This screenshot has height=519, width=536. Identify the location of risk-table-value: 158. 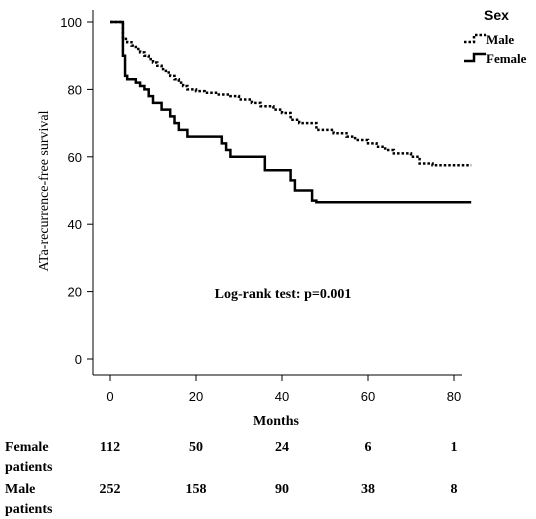
(196, 489).